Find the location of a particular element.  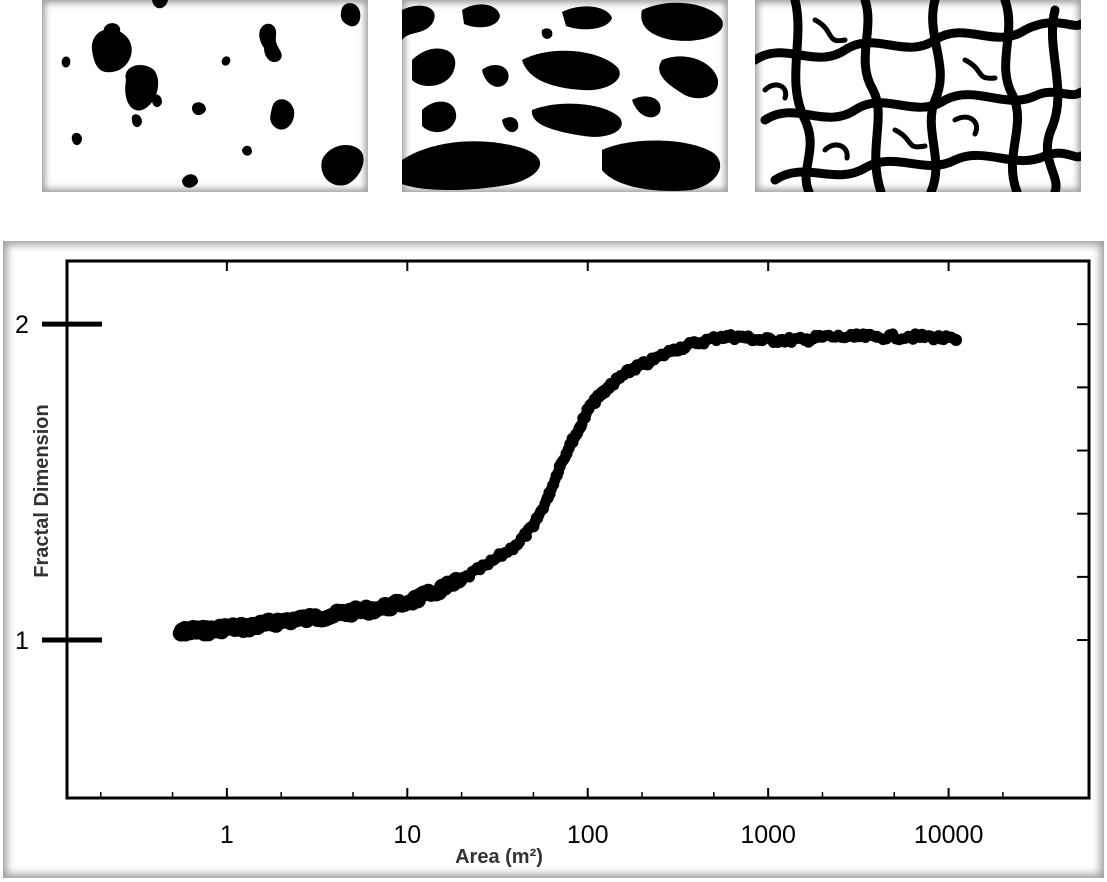

y-tick-label: 1 is located at coordinates (22, 641).